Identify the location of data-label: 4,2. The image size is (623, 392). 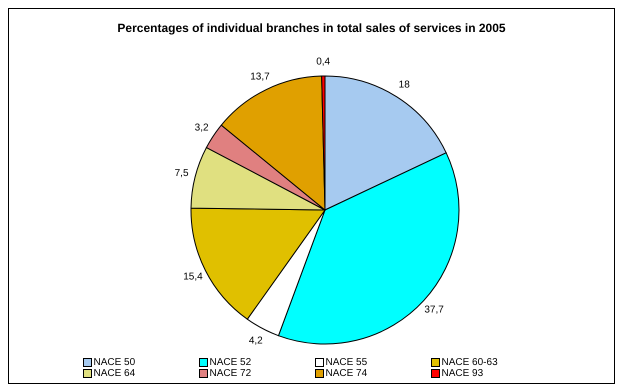
(256, 340).